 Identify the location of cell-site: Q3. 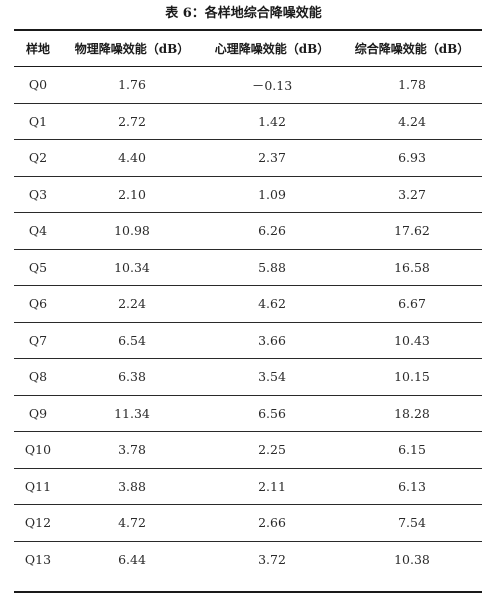
(38, 194).